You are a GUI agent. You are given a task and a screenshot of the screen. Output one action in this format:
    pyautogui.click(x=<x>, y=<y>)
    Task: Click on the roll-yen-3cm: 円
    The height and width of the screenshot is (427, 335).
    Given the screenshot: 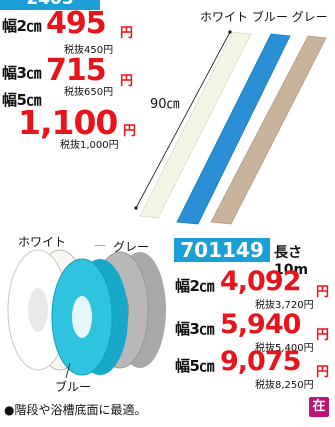 What is the action you would take?
    pyautogui.click(x=323, y=335)
    